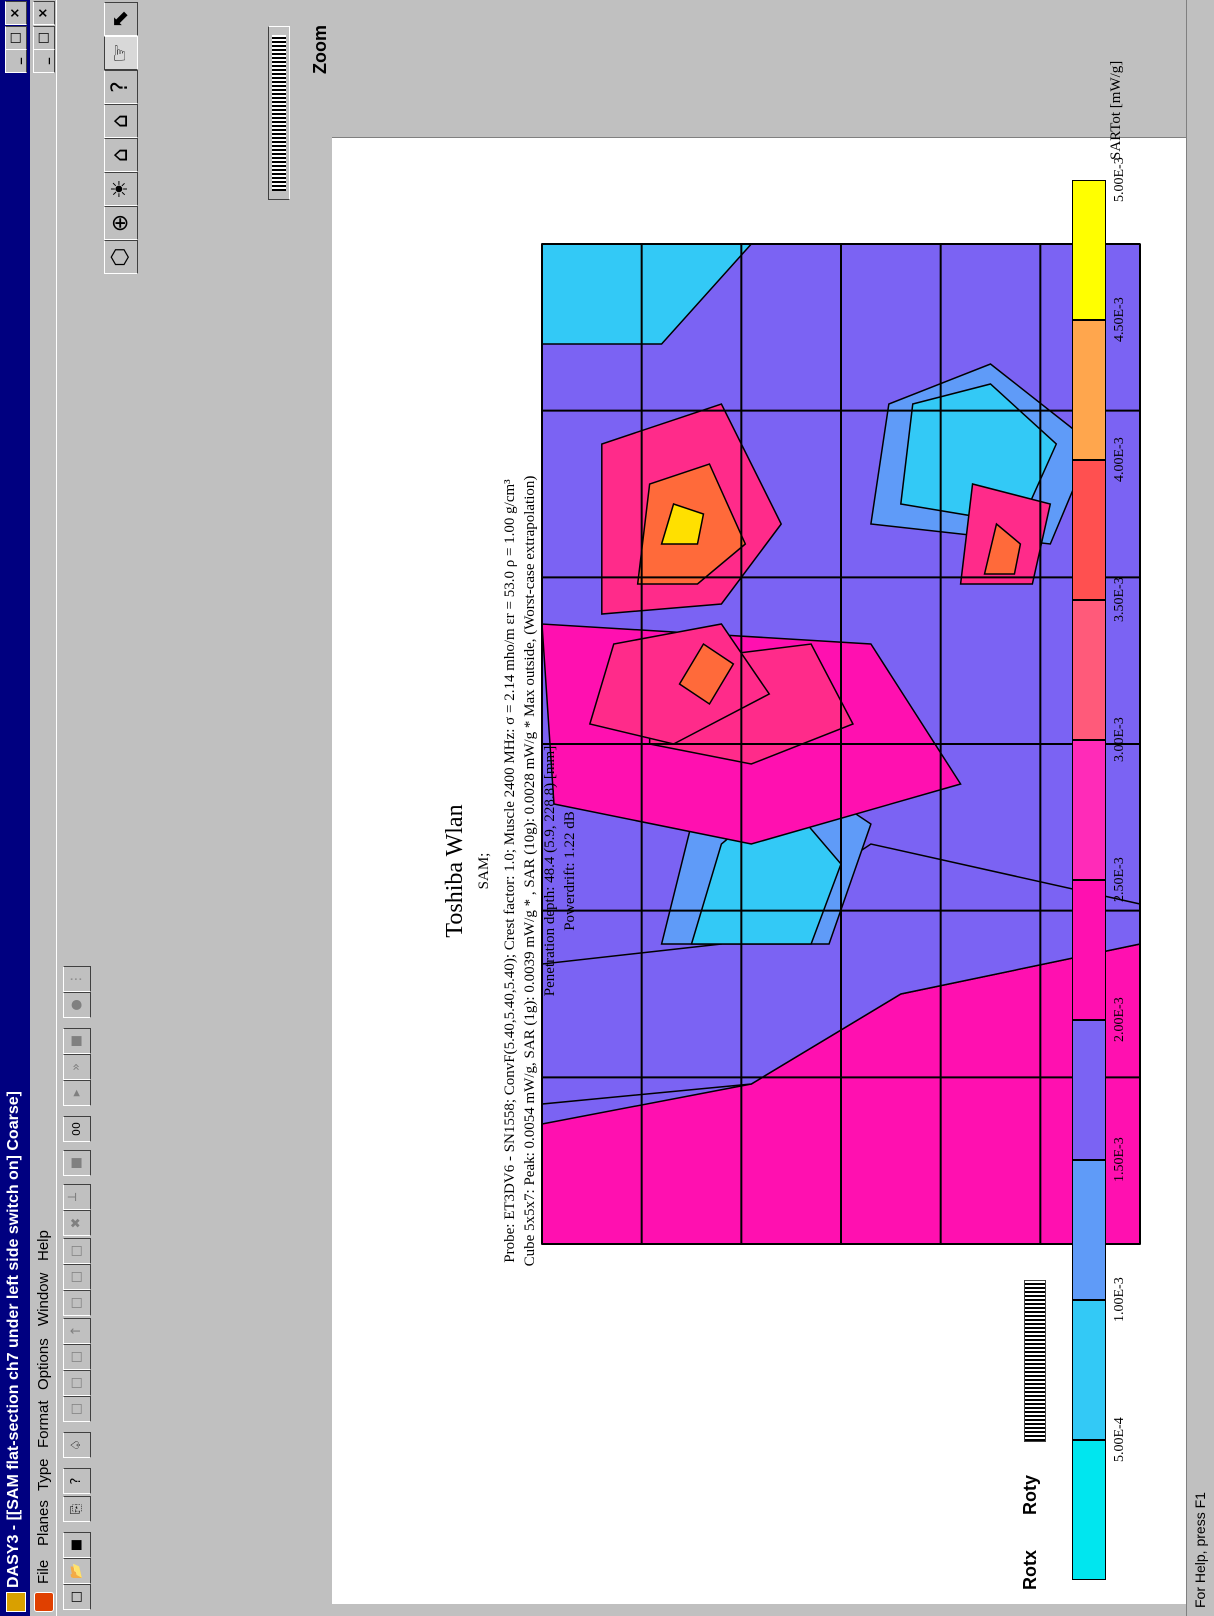 Image resolution: width=1214 pixels, height=1616 pixels. I want to click on layer-two-icon: □, so click(77, 1383).